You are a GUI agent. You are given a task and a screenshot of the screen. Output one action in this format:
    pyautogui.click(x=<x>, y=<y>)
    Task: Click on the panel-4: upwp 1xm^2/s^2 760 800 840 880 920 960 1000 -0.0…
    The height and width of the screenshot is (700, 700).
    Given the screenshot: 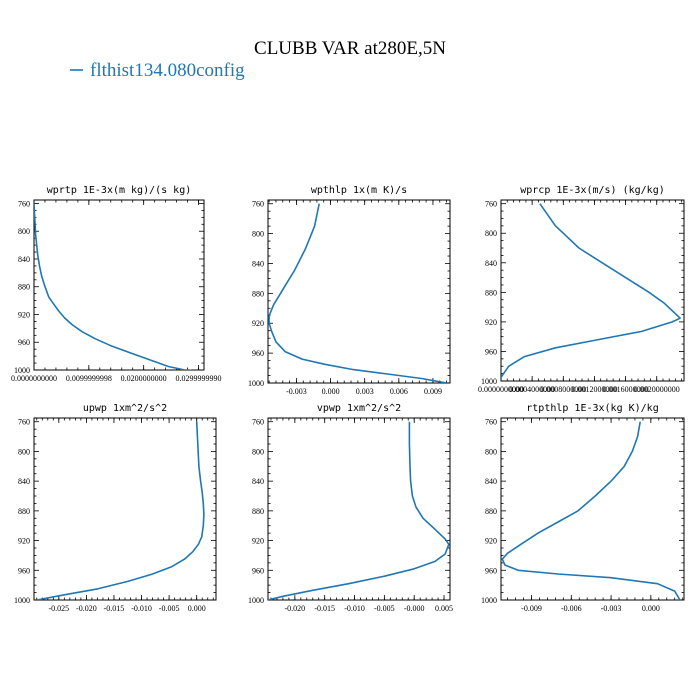 What is the action you would take?
    pyautogui.click(x=115, y=508)
    